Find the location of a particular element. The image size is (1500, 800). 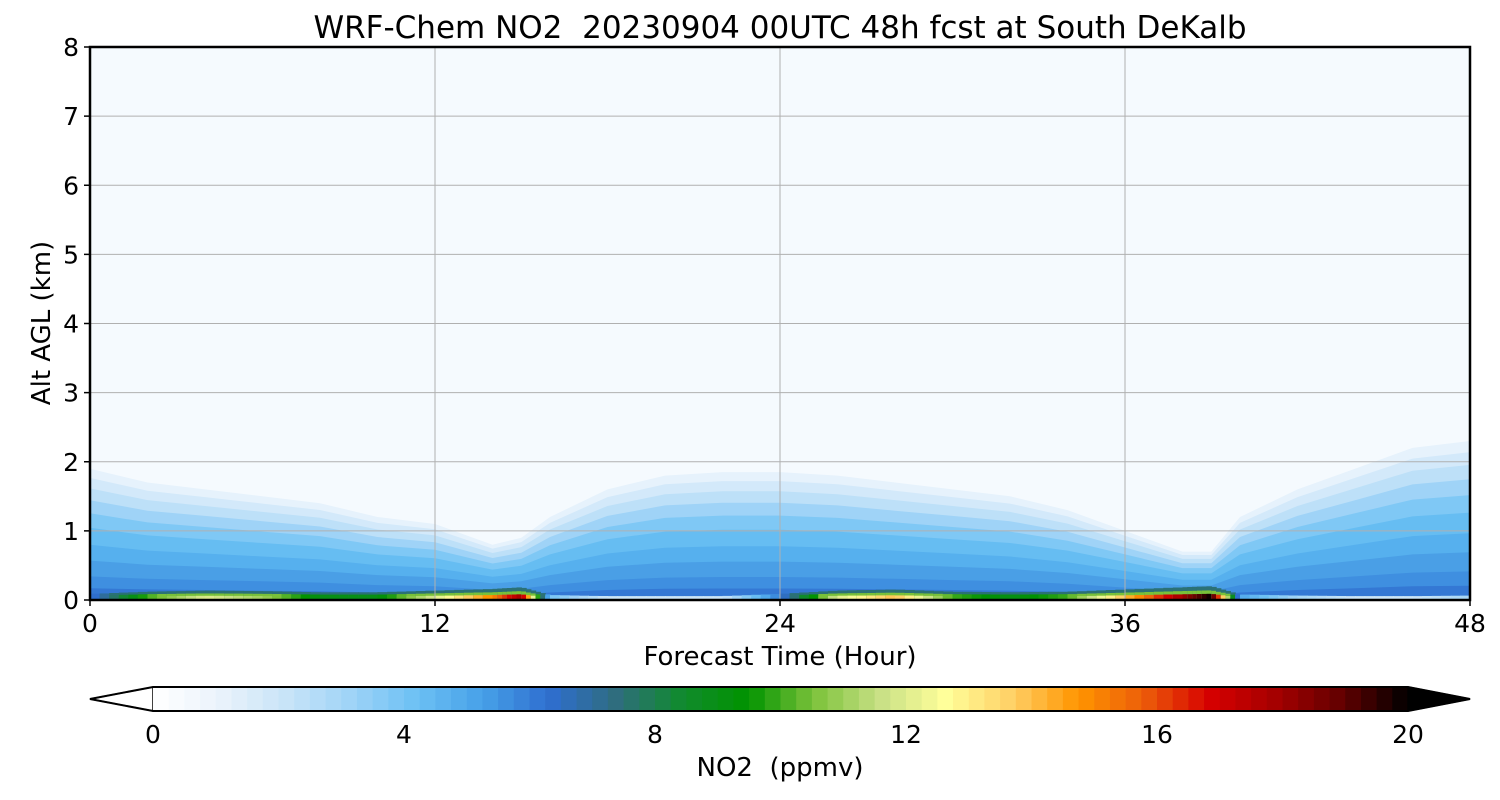

x-tick-label: 0 is located at coordinates (90, 623).